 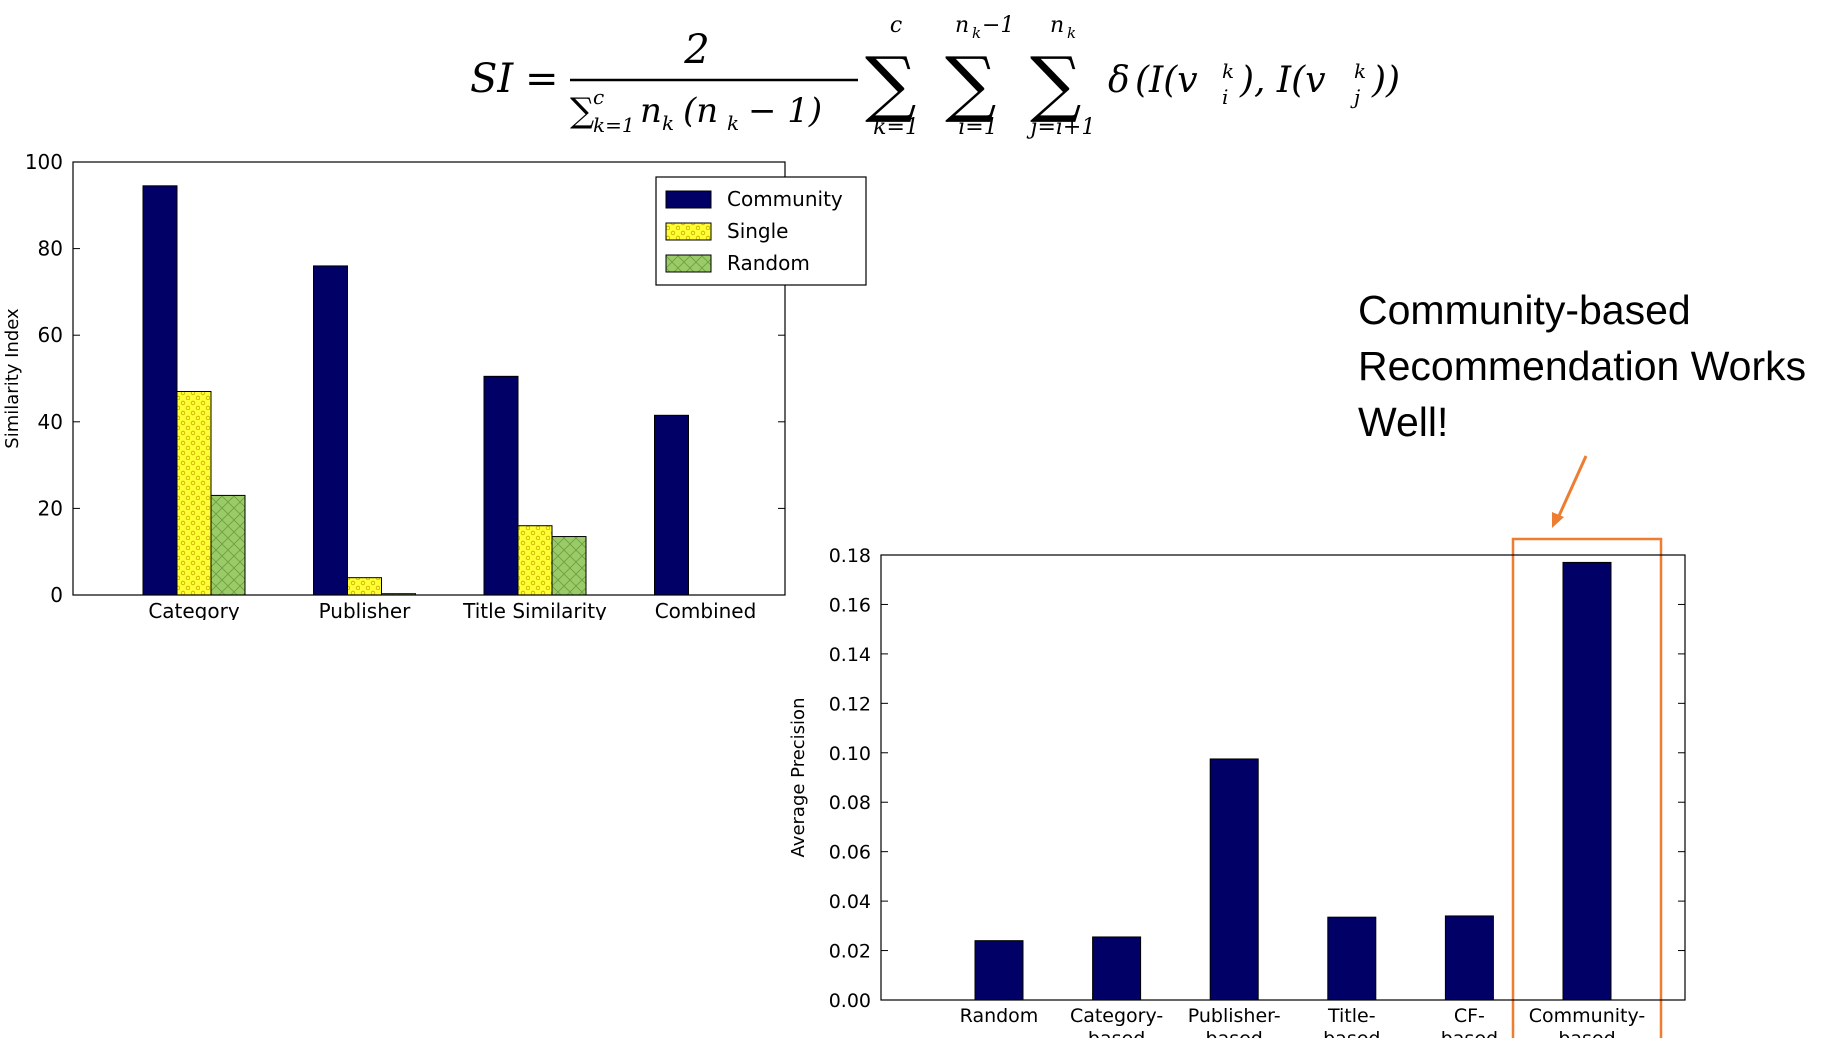 What do you see at coordinates (1351, 1021) in the screenshot?
I see `x-tick-label-3: Title-based` at bounding box center [1351, 1021].